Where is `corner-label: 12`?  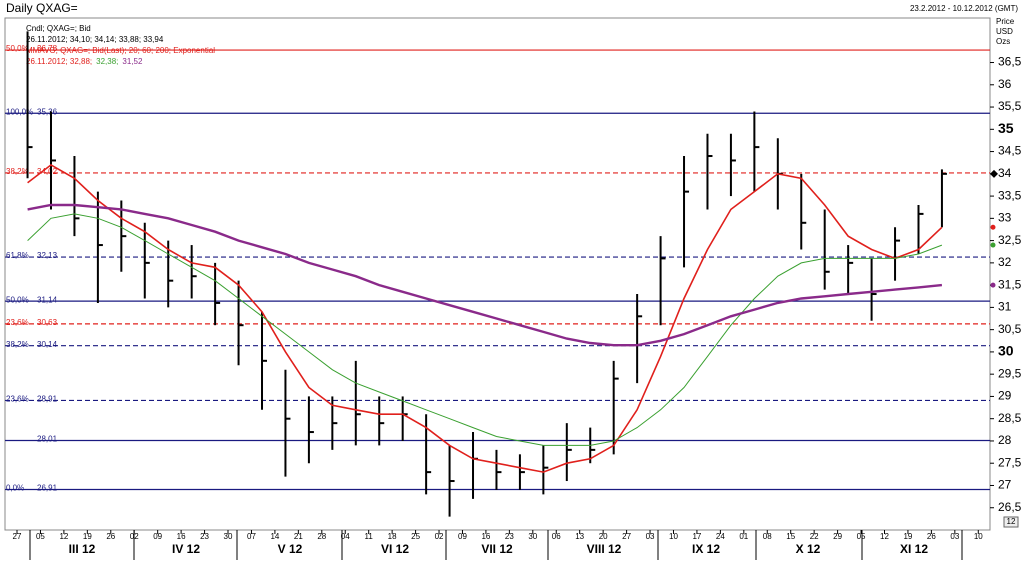
corner-label: 12 is located at coordinates (1011, 521).